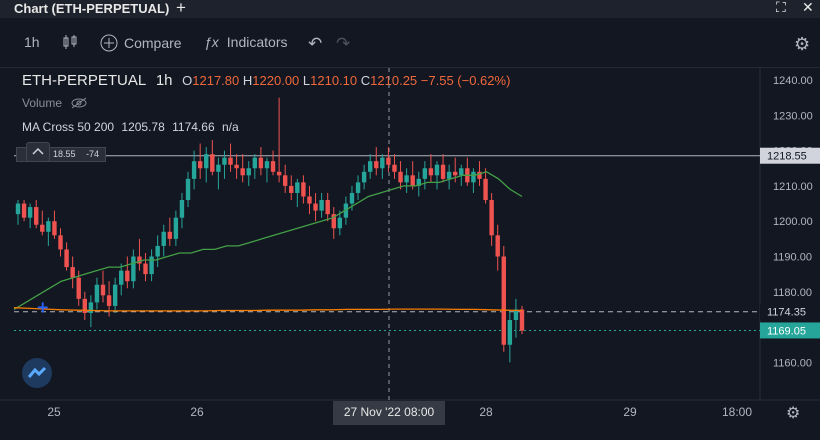 Image resolution: width=820 pixels, height=440 pixels. What do you see at coordinates (808, 7) in the screenshot?
I see `close-icon: ✕` at bounding box center [808, 7].